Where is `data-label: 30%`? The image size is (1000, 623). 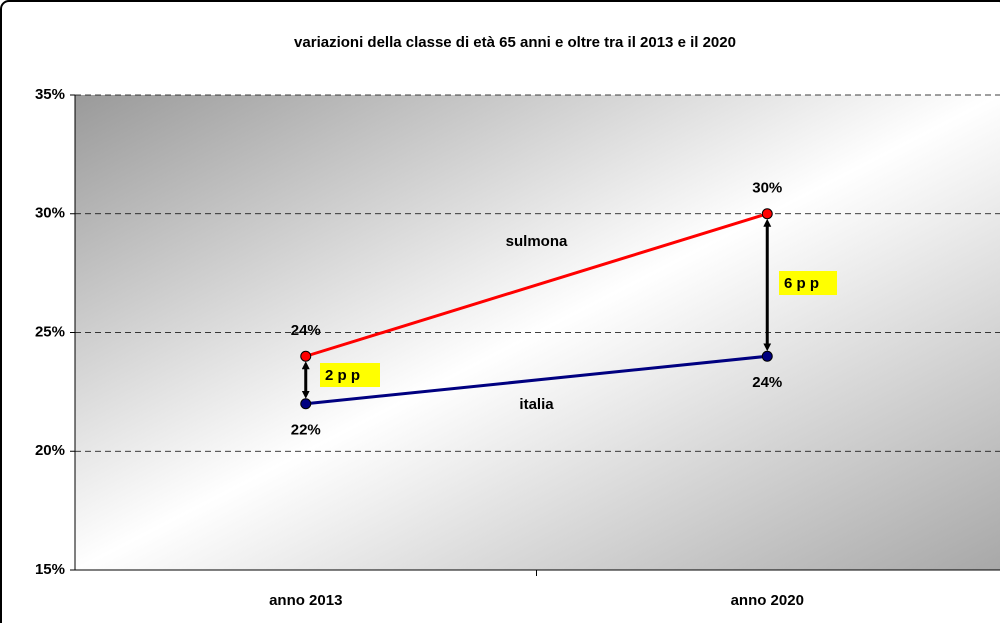
data-label: 30% is located at coordinates (767, 188).